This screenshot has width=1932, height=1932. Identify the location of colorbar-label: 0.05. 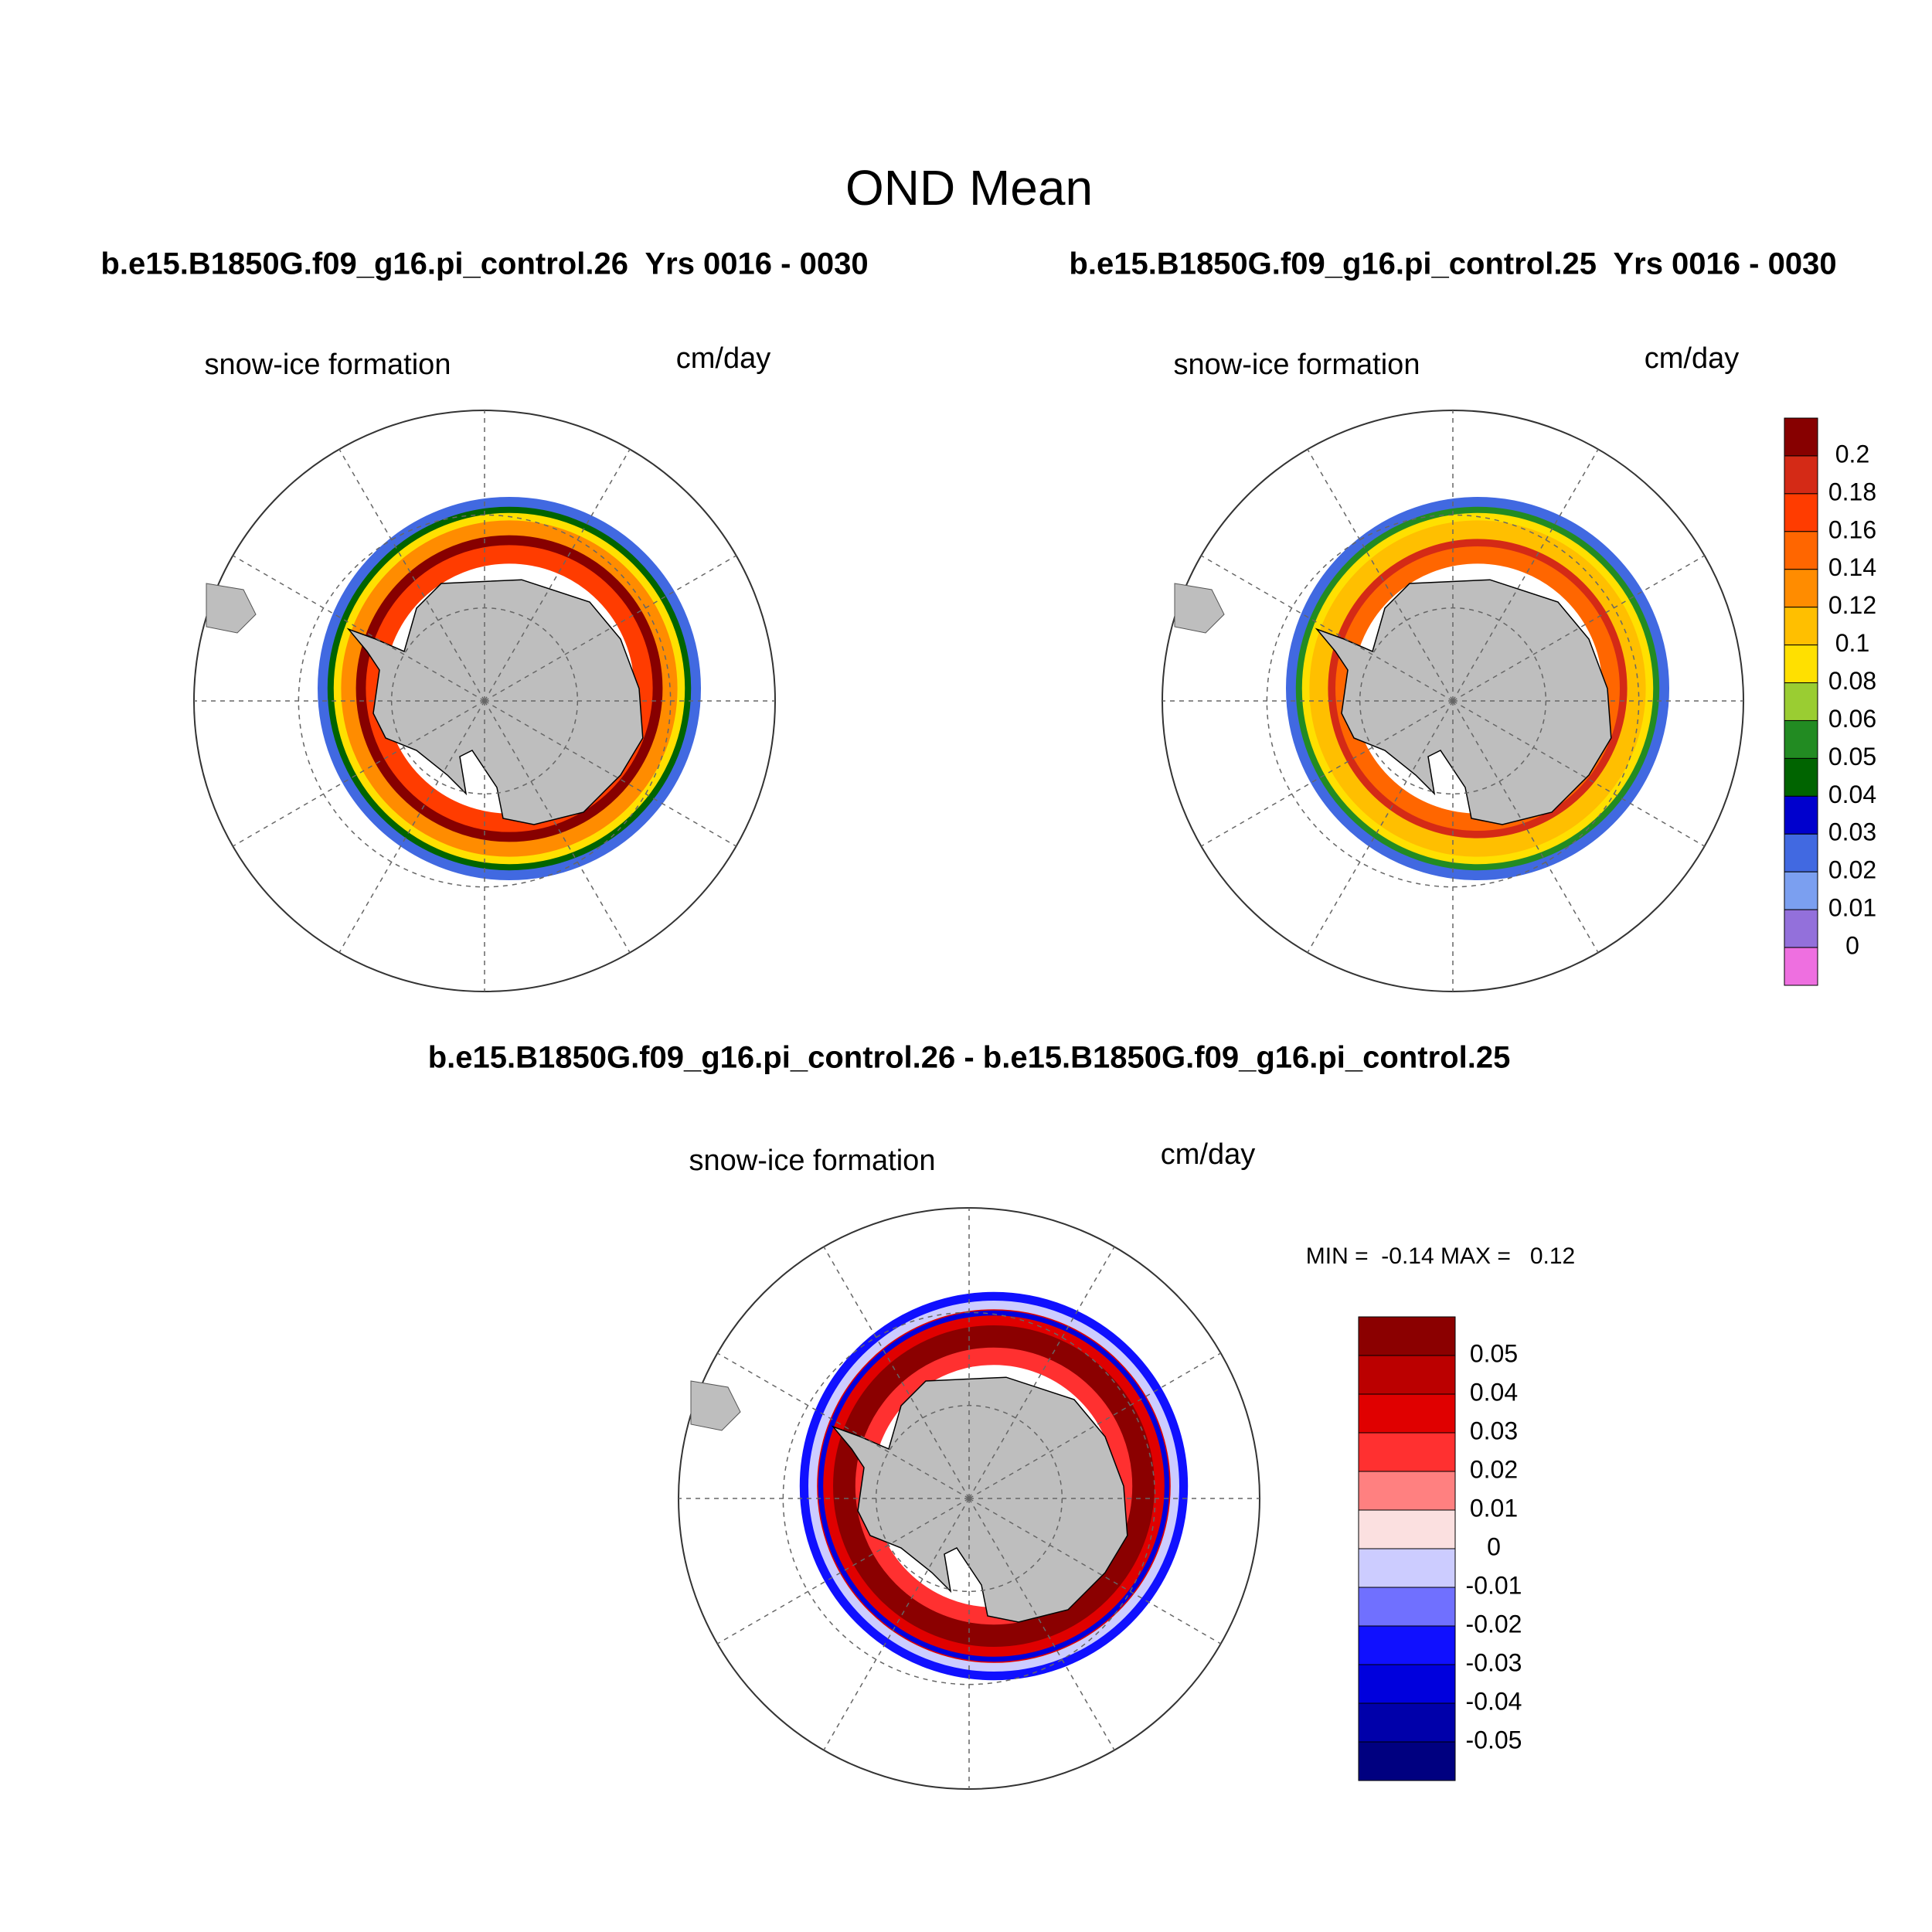
(1494, 1353).